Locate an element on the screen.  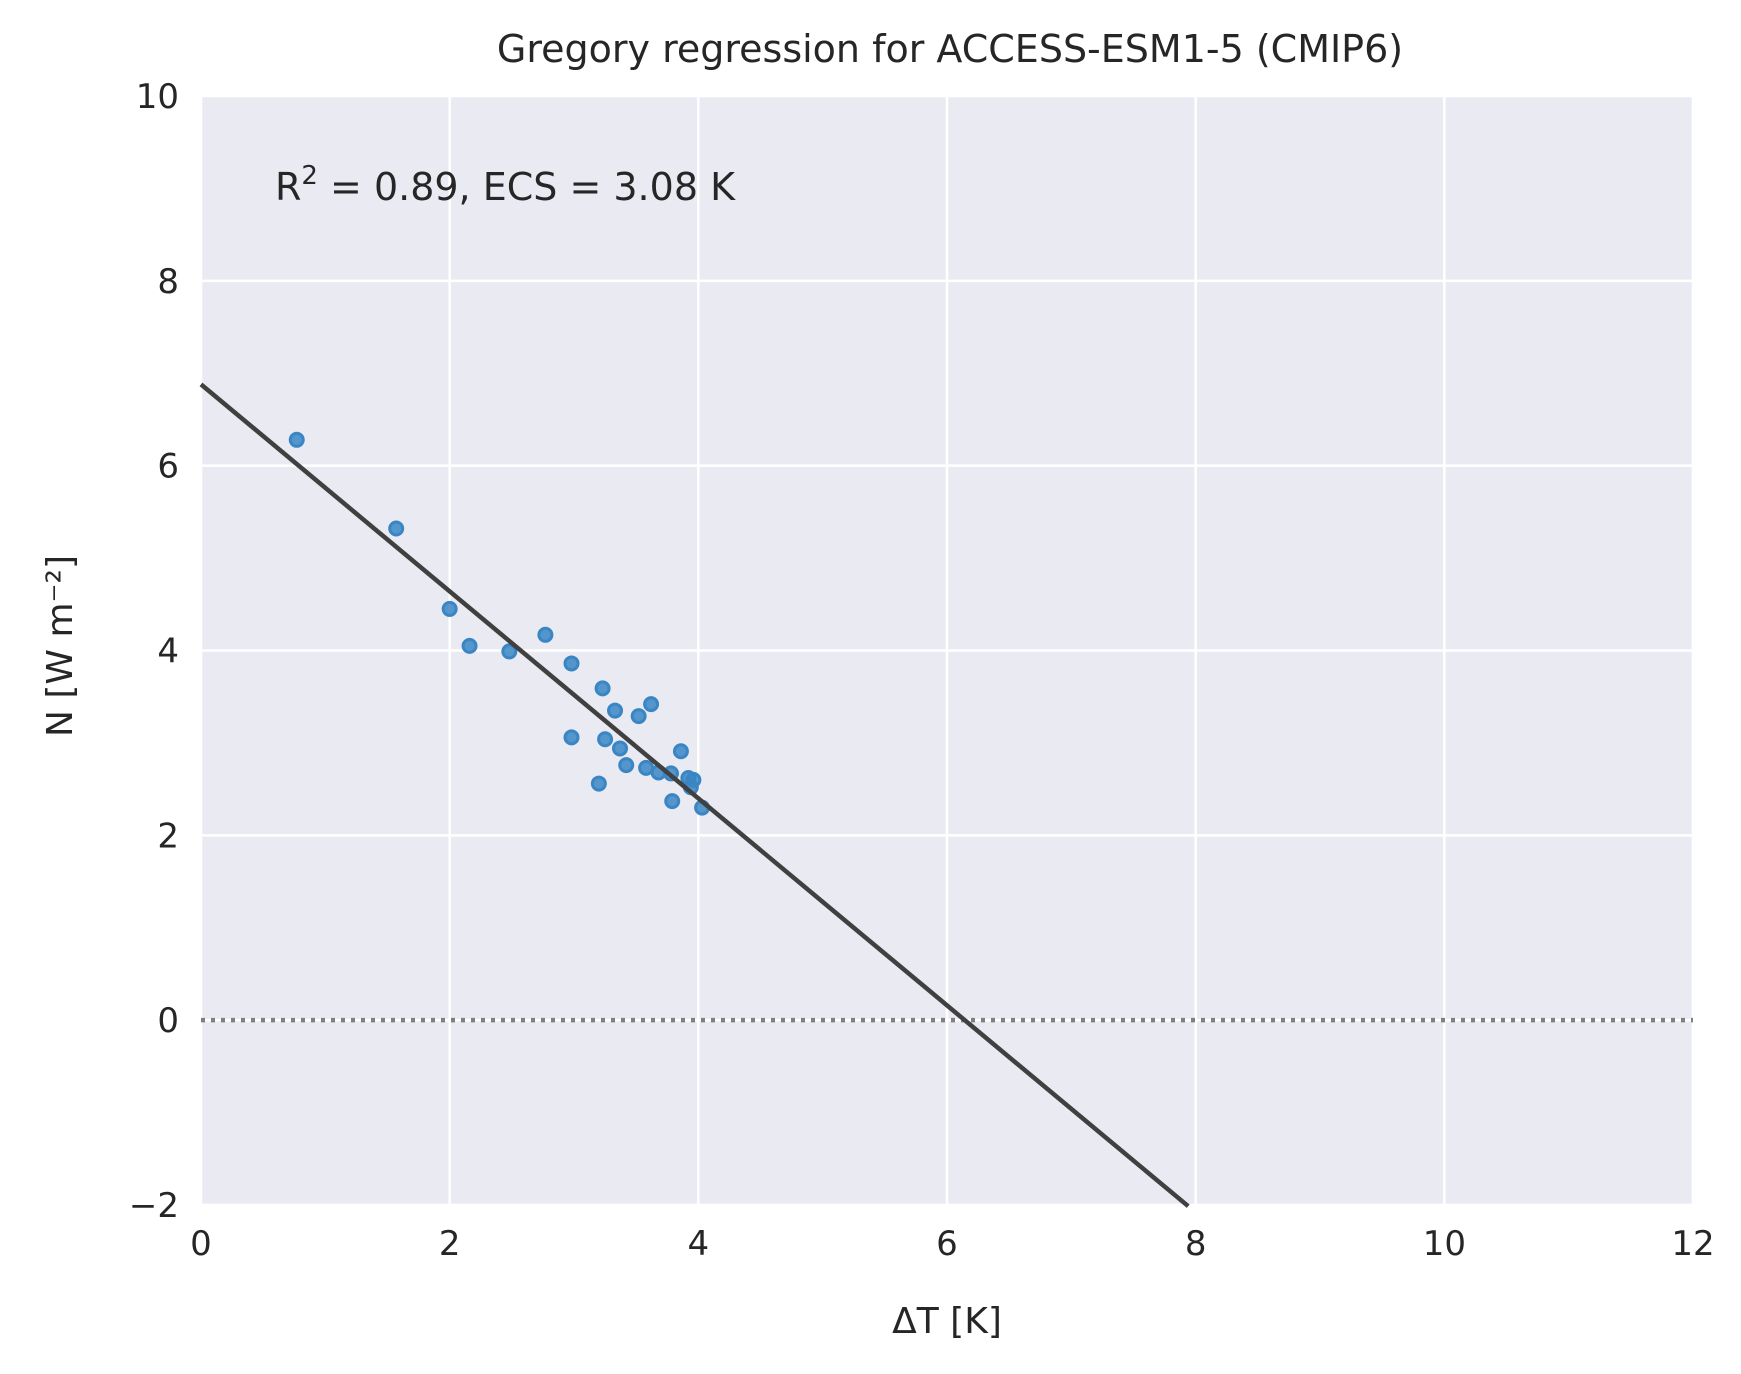
x-tick-label: 0 is located at coordinates (201, 1244).